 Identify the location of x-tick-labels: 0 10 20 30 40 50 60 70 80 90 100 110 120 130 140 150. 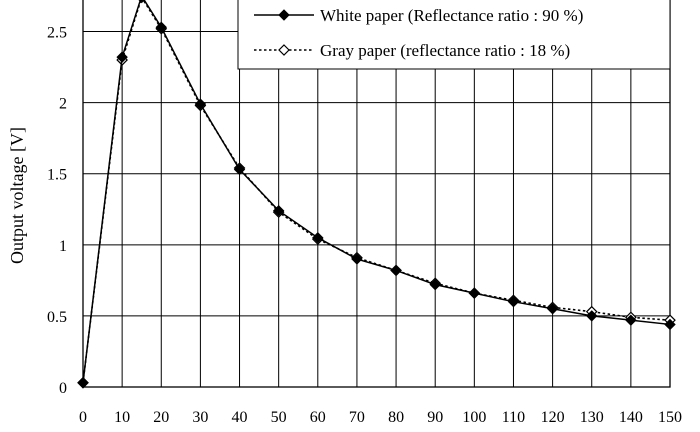
(380, 417).